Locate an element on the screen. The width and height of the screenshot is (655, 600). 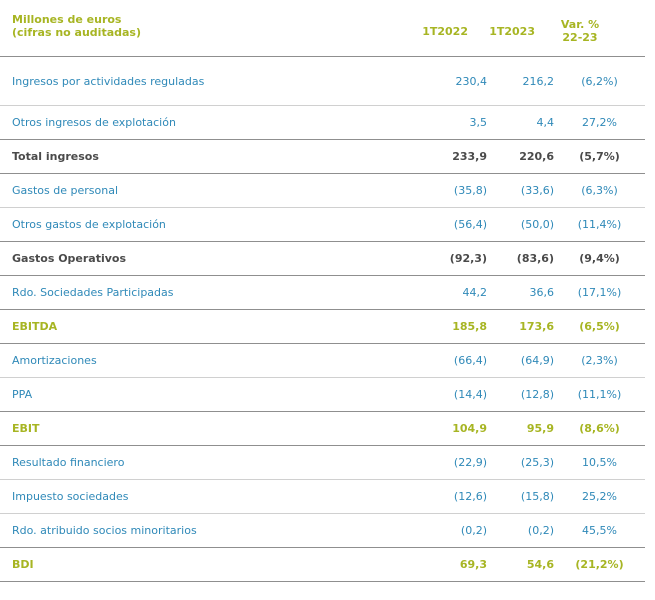
row-value-1t2022: 233,9 is located at coordinates (447, 156).